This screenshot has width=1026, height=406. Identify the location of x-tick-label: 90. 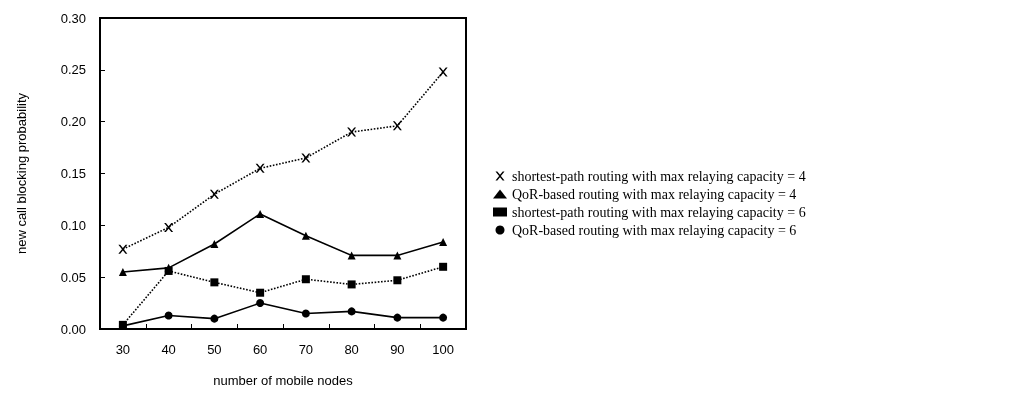
(397, 349).